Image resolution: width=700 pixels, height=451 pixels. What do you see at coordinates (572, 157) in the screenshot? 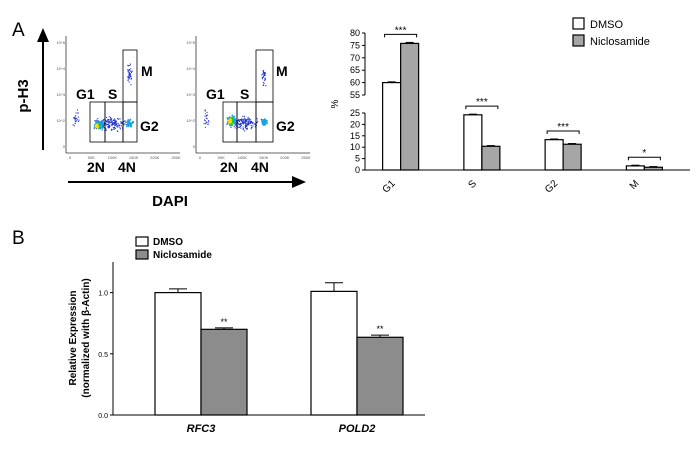
I see `bar-g2-niclosamide` at bounding box center [572, 157].